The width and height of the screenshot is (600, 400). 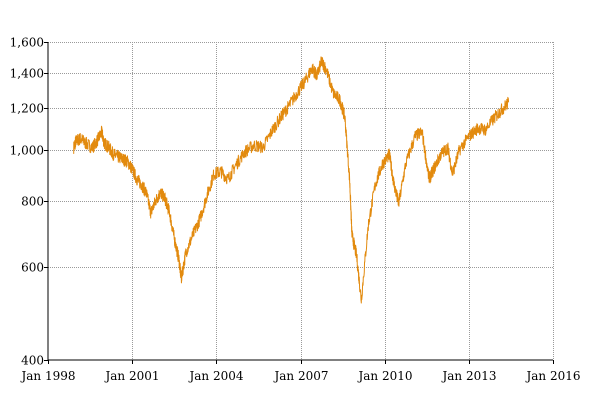 What do you see at coordinates (300, 376) in the screenshot?
I see `x-tick-label: Jan 2007` at bounding box center [300, 376].